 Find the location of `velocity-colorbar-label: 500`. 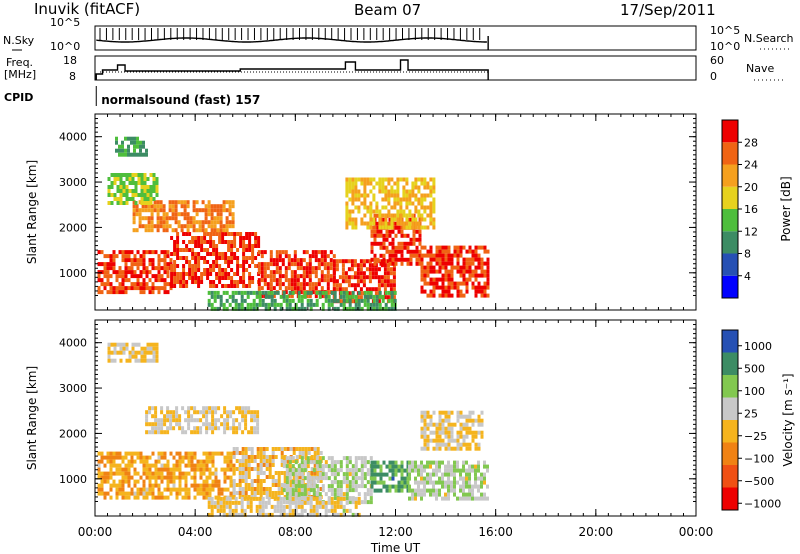

velocity-colorbar-label: 500 is located at coordinates (754, 368).